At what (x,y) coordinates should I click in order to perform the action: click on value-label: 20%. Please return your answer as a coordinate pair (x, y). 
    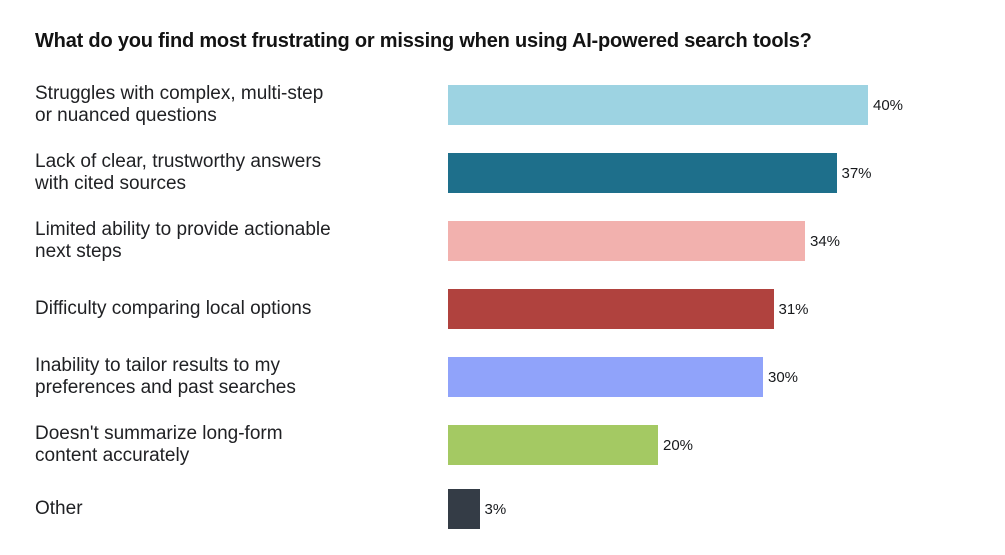
    Looking at the image, I should click on (678, 445).